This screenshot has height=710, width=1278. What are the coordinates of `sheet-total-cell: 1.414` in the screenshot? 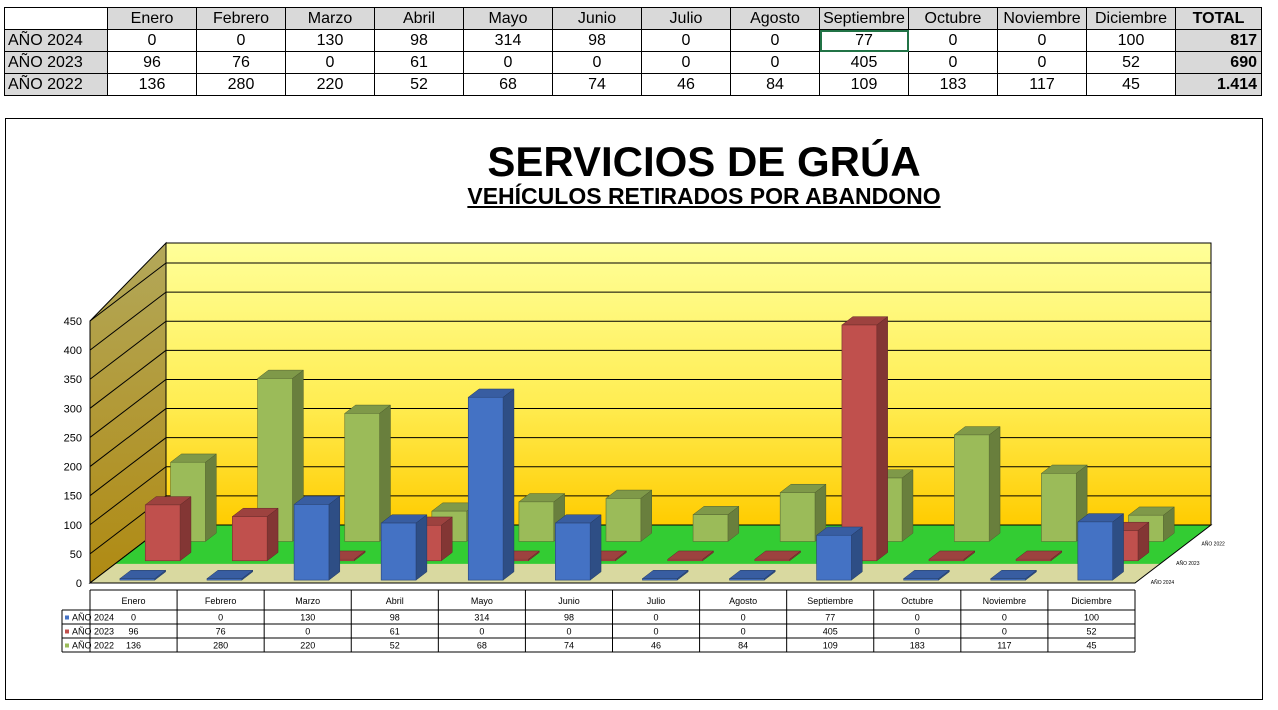 It's located at (1218, 84).